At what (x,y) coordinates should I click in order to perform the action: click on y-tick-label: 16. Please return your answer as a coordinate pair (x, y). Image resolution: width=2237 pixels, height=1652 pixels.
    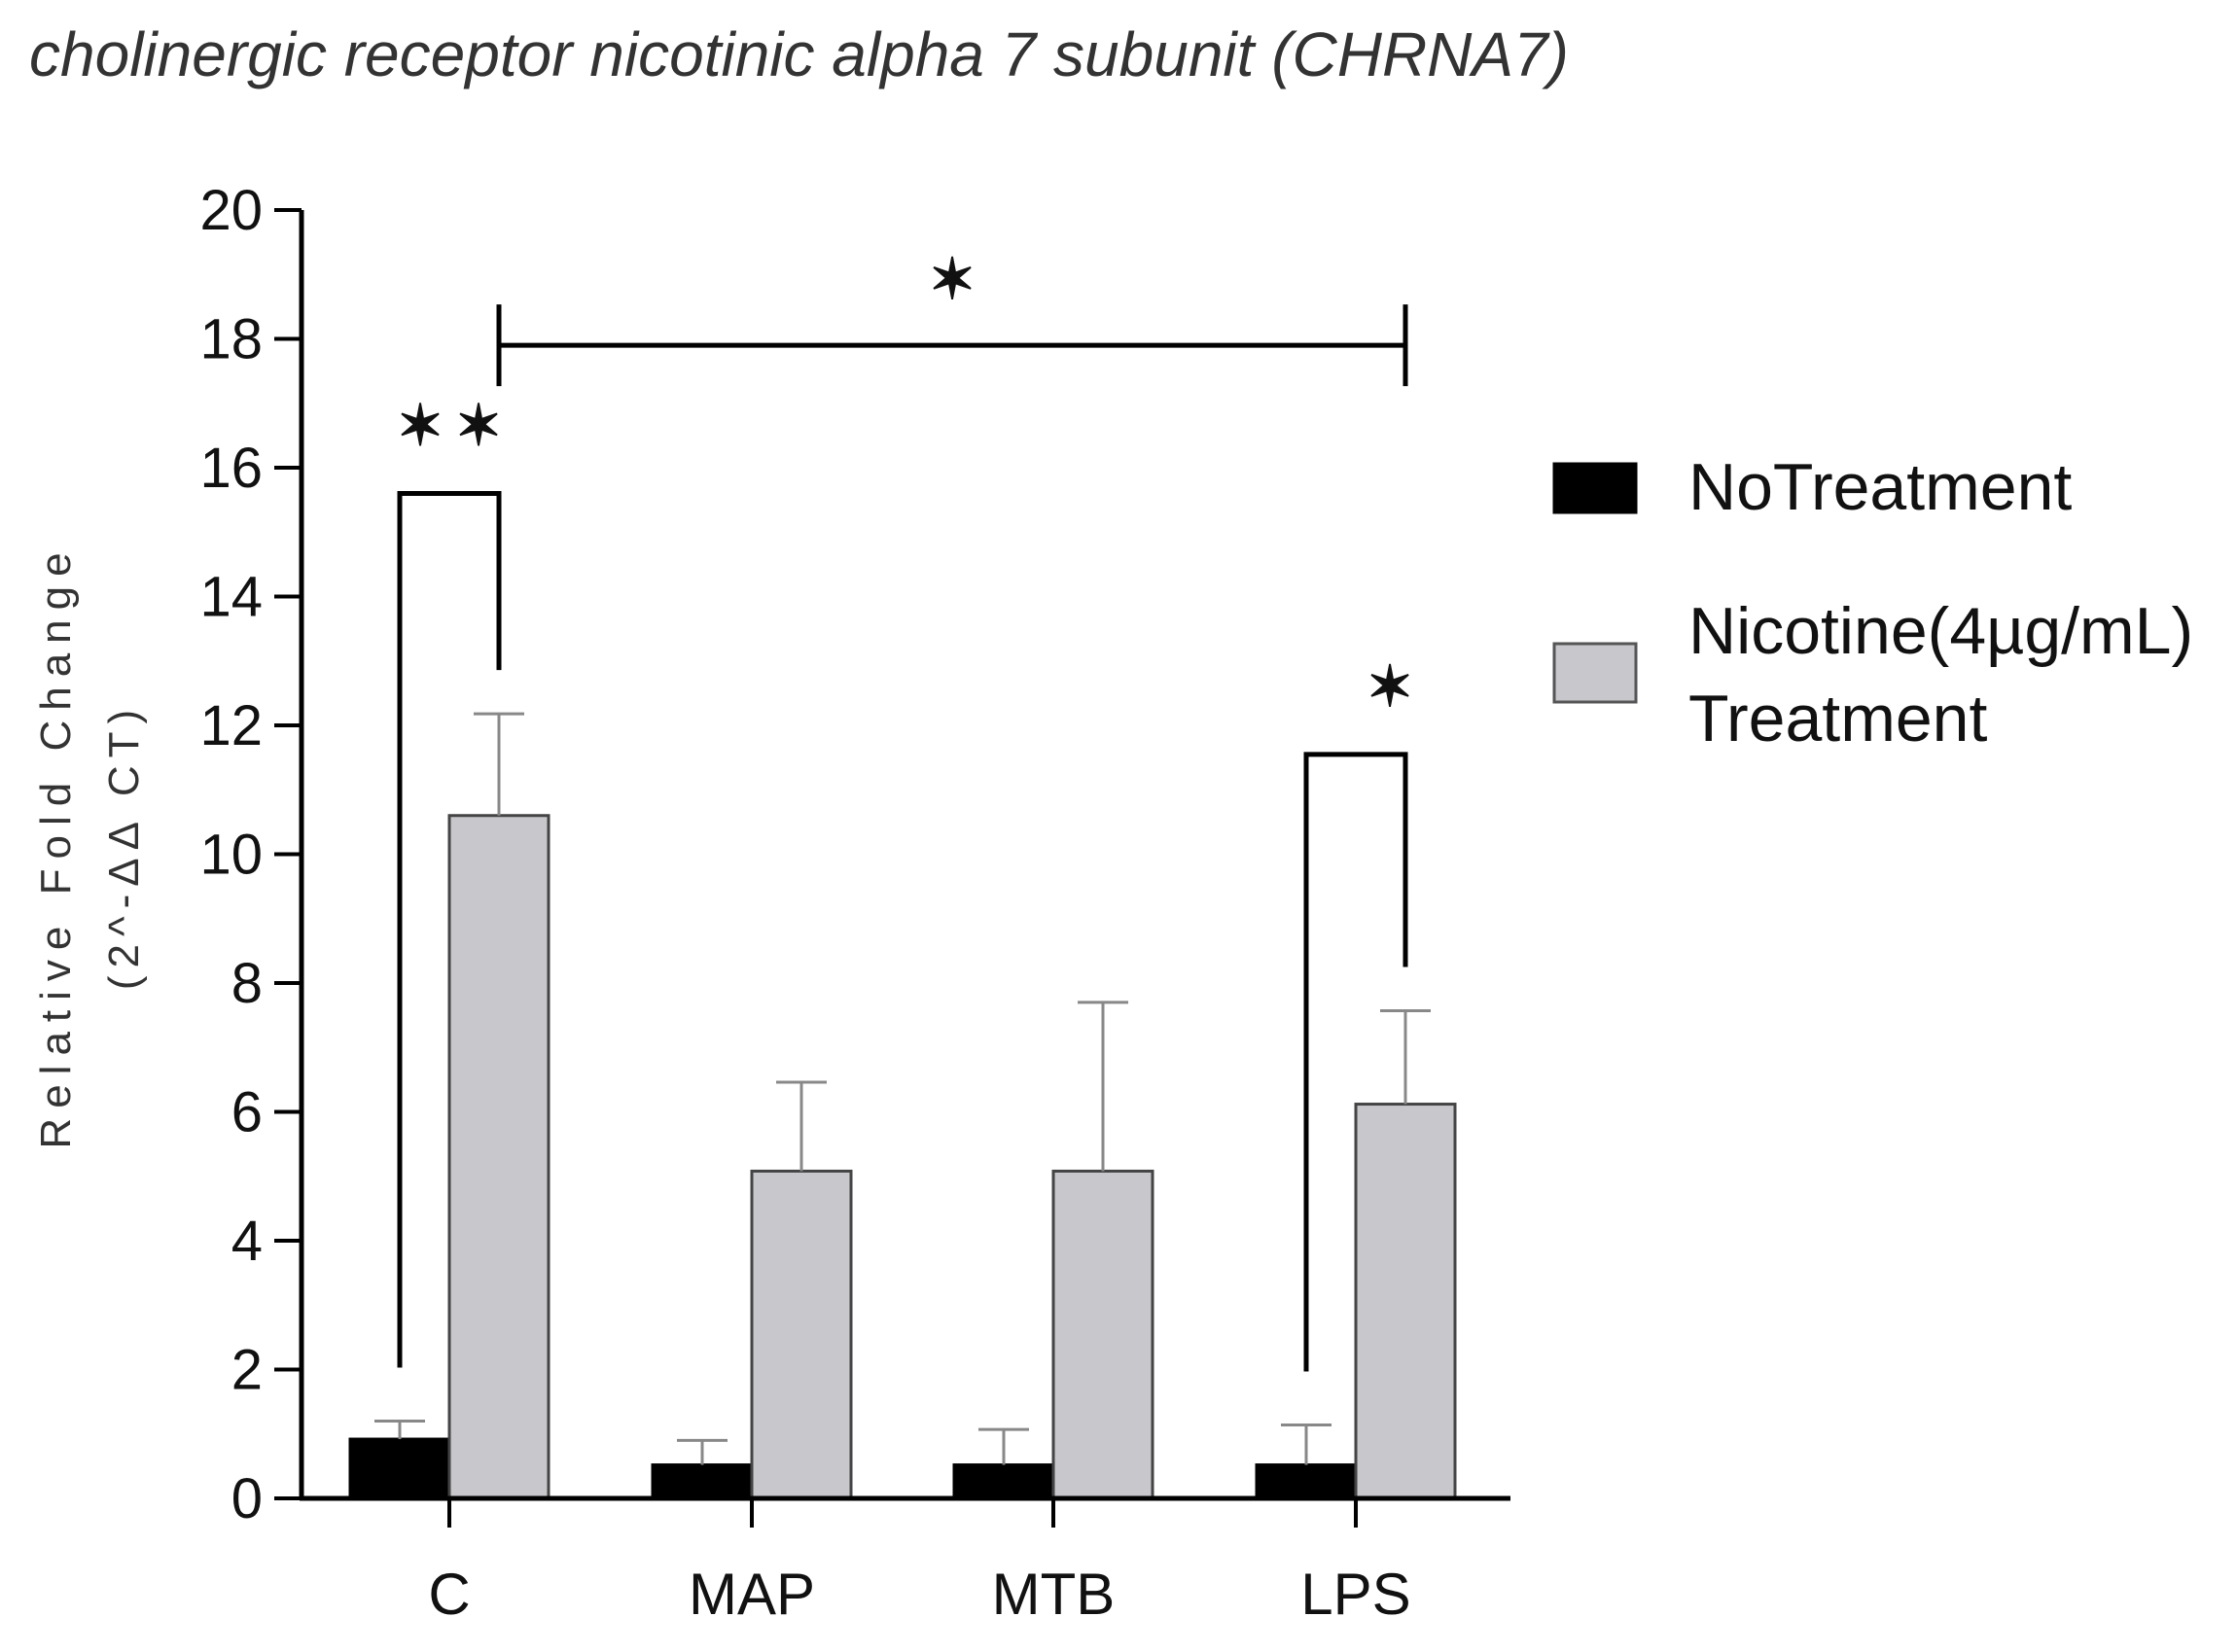
    Looking at the image, I should click on (231, 468).